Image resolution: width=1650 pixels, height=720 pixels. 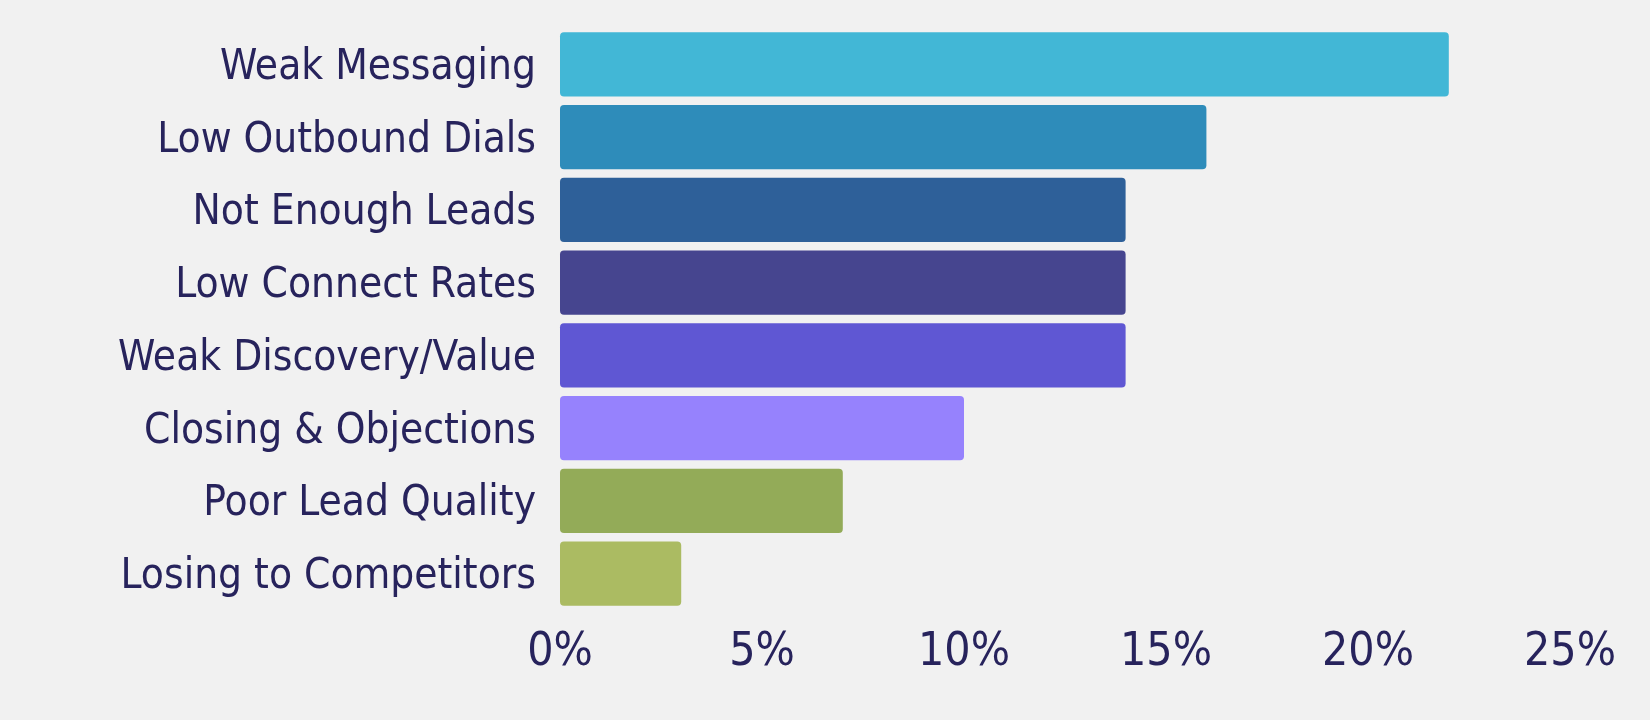 I want to click on y-tick-label: Losing to Competitors, so click(x=328, y=574).